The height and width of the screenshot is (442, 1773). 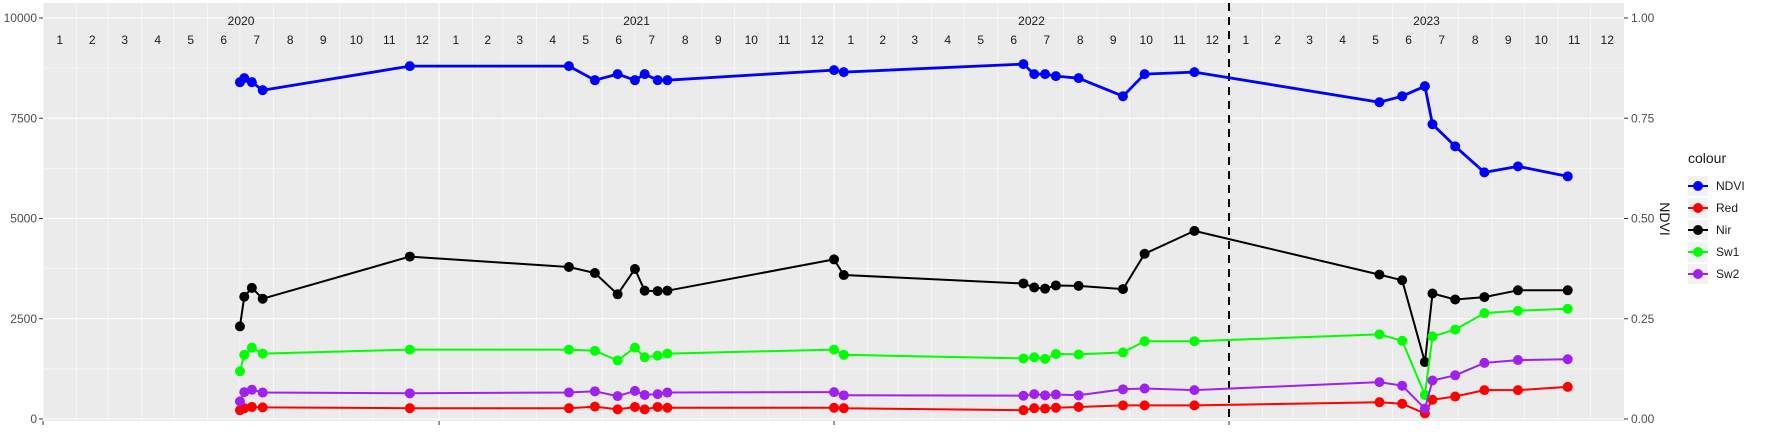 I want to click on legend: colour NDVI Red Nir Sw1 Sw2, so click(x=1716, y=217).